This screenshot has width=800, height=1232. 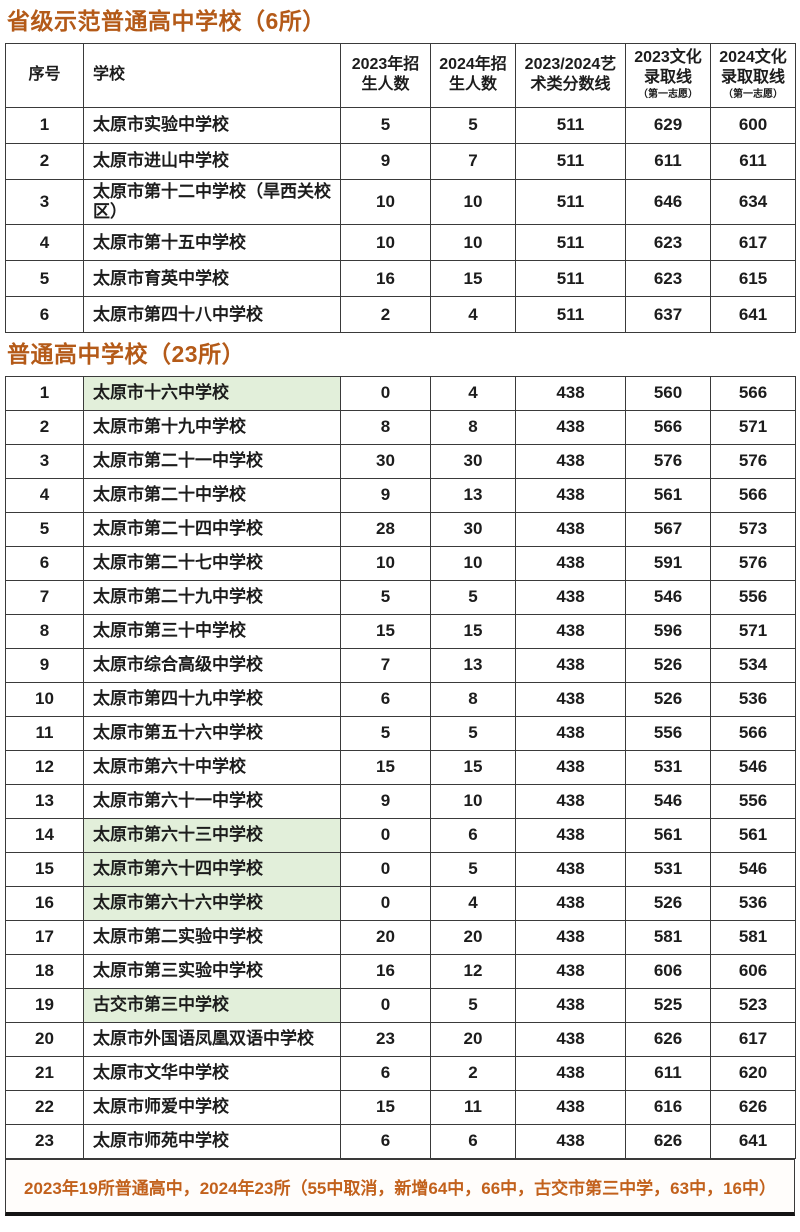 I want to click on cell-school: 太原市第六十一中学校, so click(x=212, y=801).